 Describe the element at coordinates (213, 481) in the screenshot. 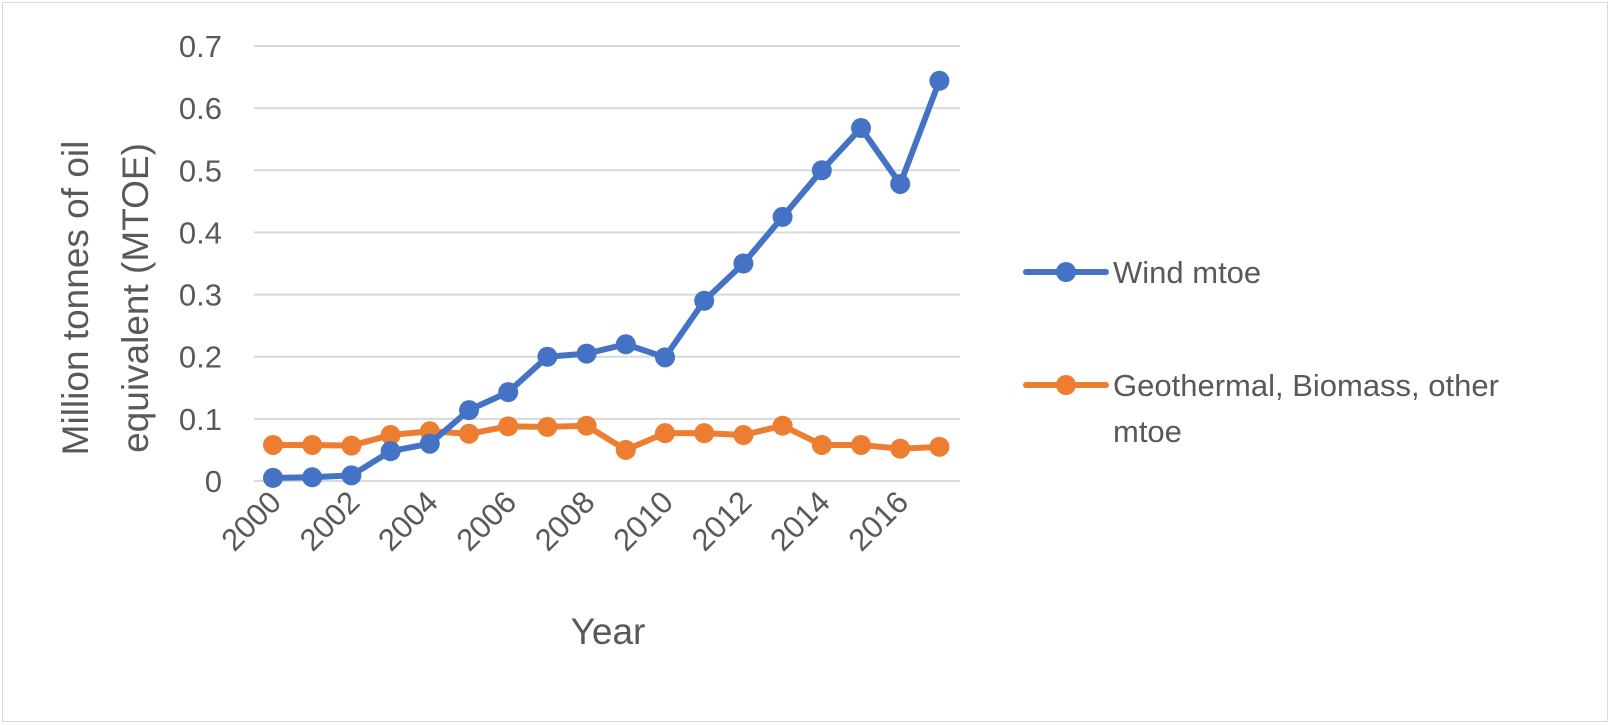

I see `y-tick-label: 0` at that location.